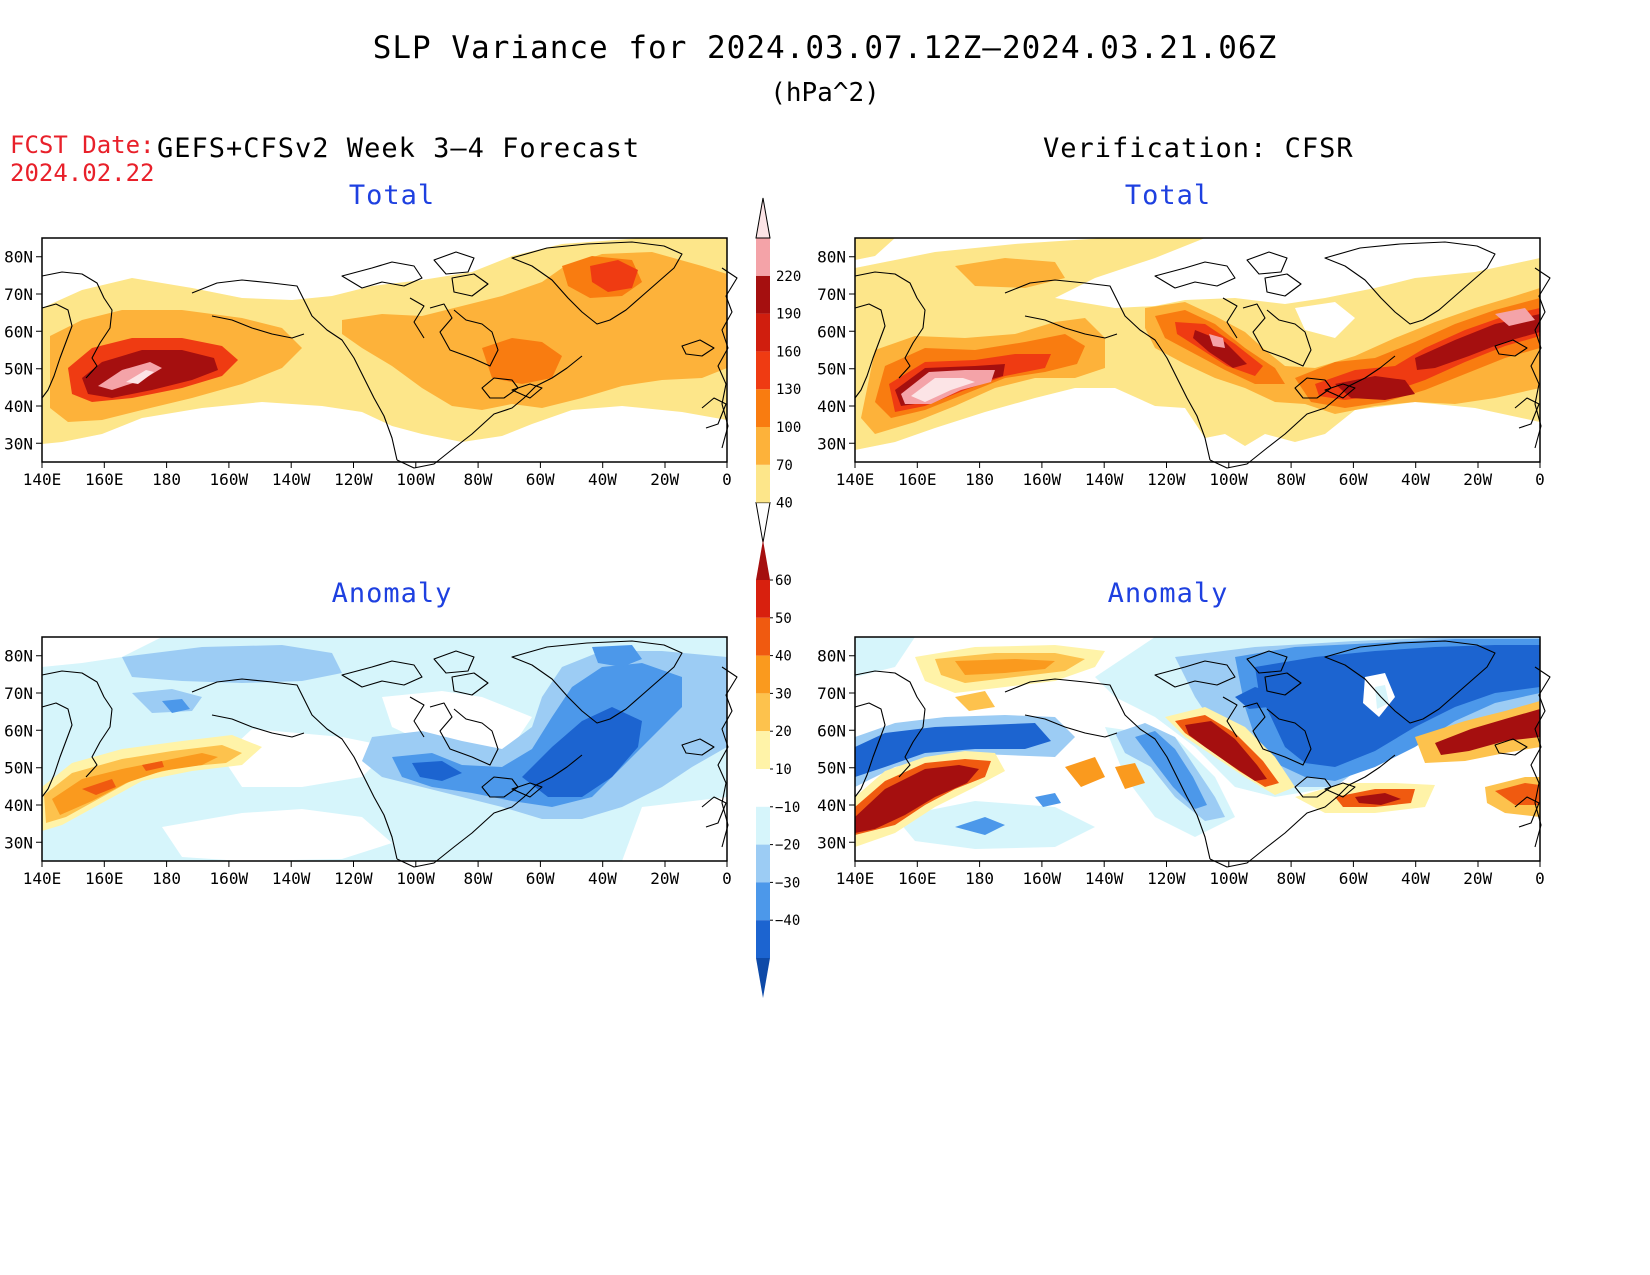  What do you see at coordinates (787, 846) in the screenshot?
I see `colorbar-label: −20` at bounding box center [787, 846].